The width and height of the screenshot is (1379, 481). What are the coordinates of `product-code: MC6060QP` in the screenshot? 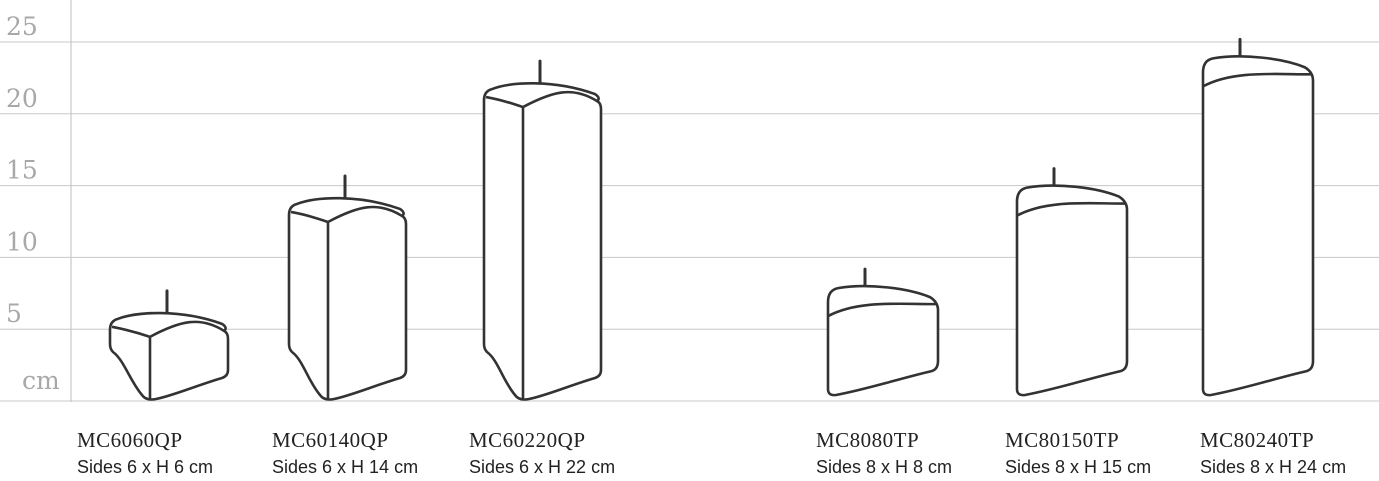 It's located at (130, 440).